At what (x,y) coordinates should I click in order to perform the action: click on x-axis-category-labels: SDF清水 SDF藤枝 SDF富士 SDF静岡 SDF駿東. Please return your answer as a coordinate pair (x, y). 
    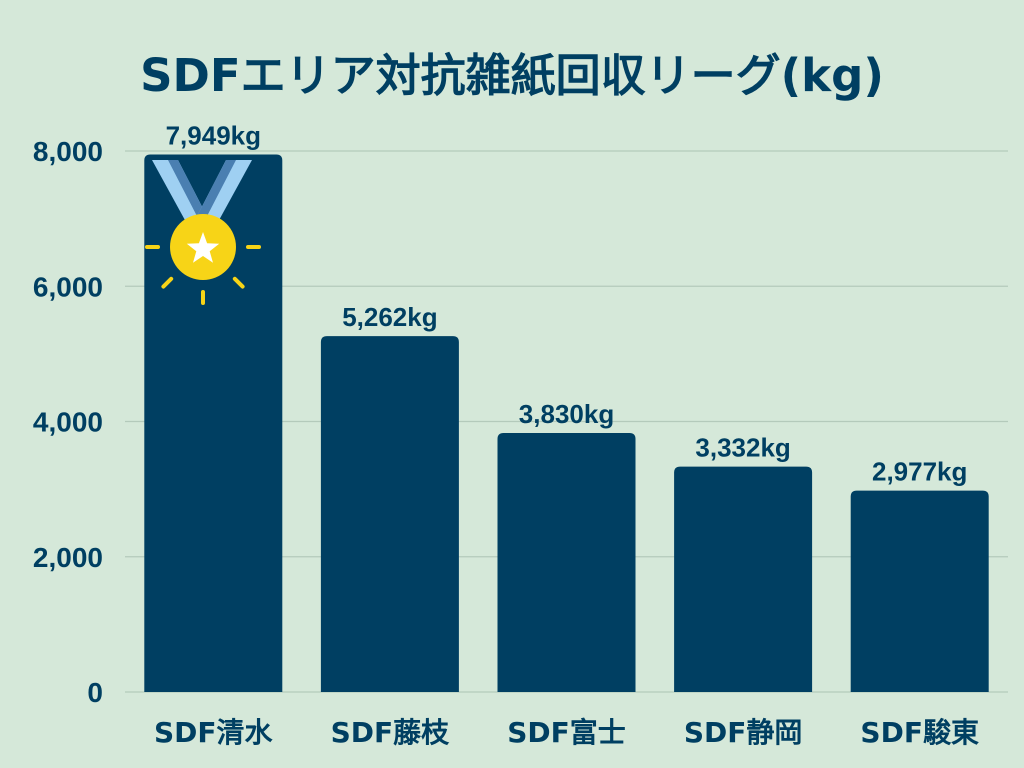
    Looking at the image, I should click on (566, 732).